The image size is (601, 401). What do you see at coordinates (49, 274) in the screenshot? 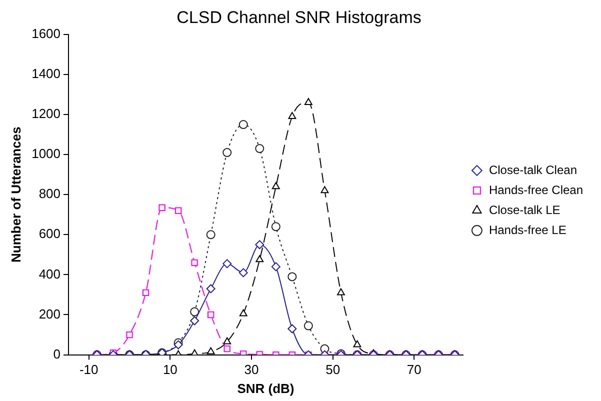
I see `y-tick-label: 400` at bounding box center [49, 274].